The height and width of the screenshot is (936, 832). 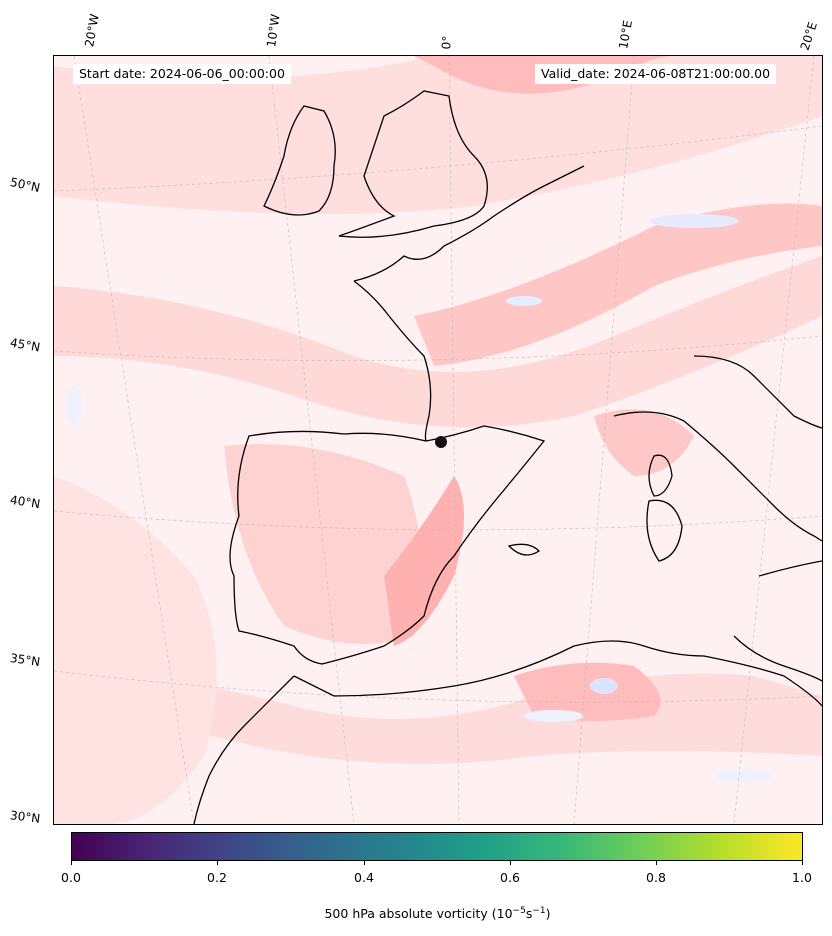 I want to click on field-band-diagonal, so click(x=618, y=284).